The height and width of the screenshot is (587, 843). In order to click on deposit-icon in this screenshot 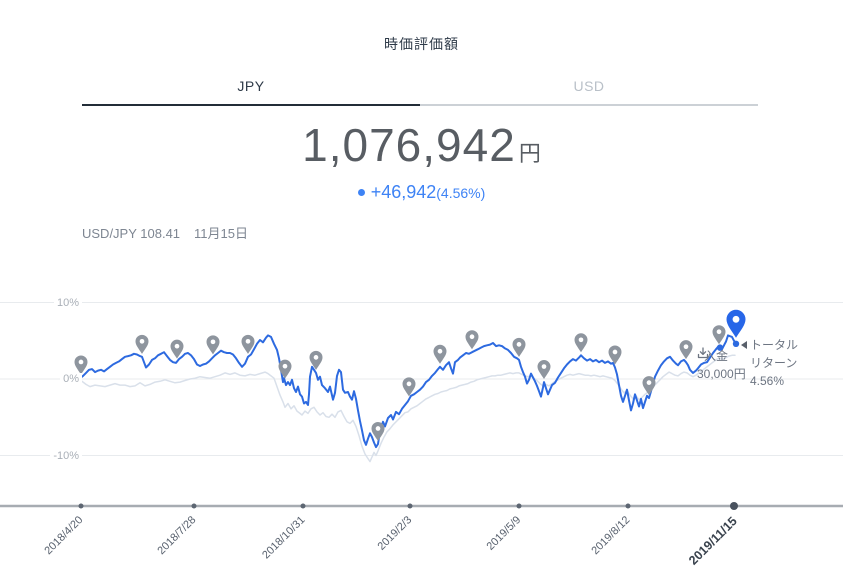, I will do `click(703, 353)`.